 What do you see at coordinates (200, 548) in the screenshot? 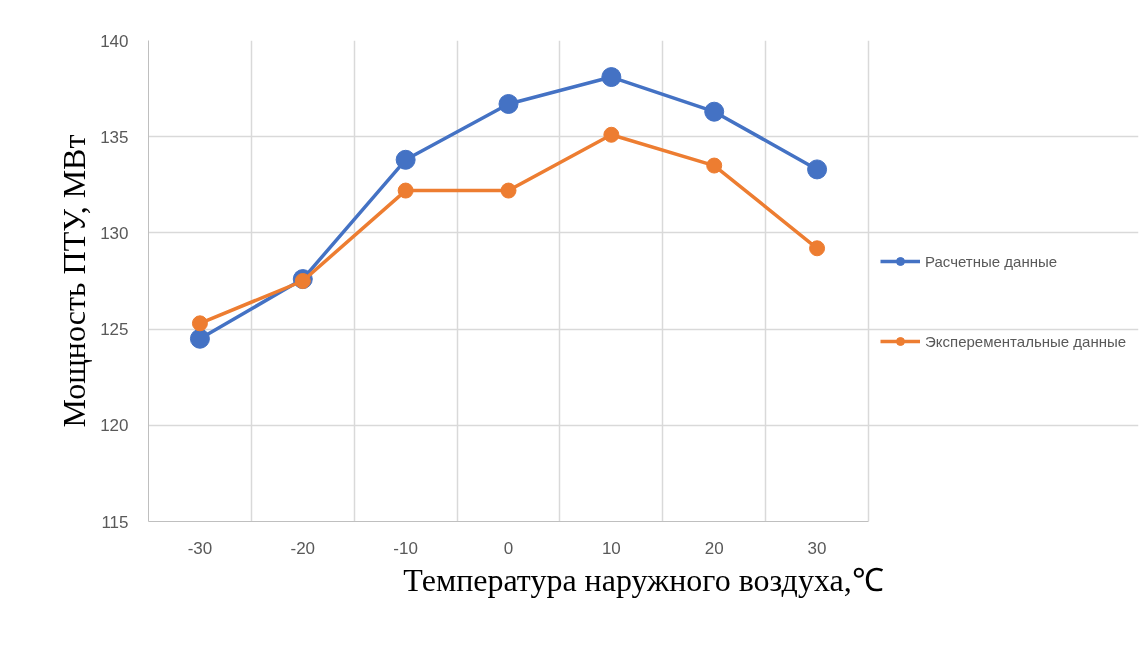
I see `x-tick-label: -30` at bounding box center [200, 548].